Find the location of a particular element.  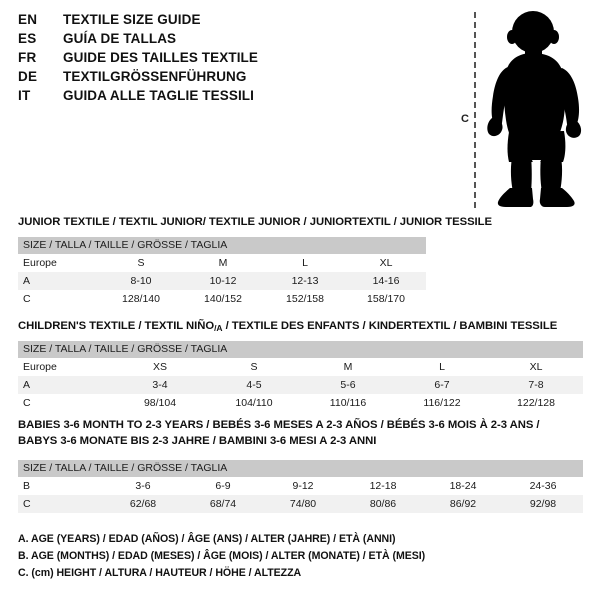

language-code: IT is located at coordinates (24, 95).